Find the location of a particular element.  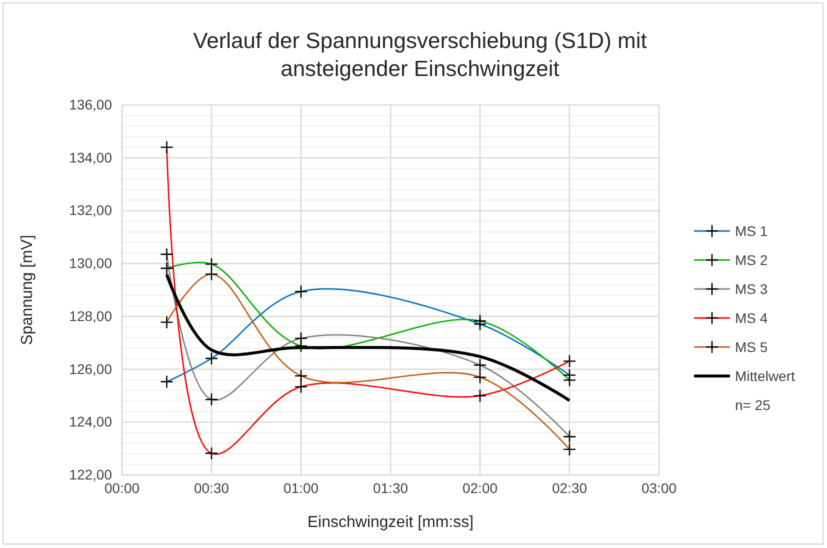

x-tick-label: 03:00 is located at coordinates (659, 488).